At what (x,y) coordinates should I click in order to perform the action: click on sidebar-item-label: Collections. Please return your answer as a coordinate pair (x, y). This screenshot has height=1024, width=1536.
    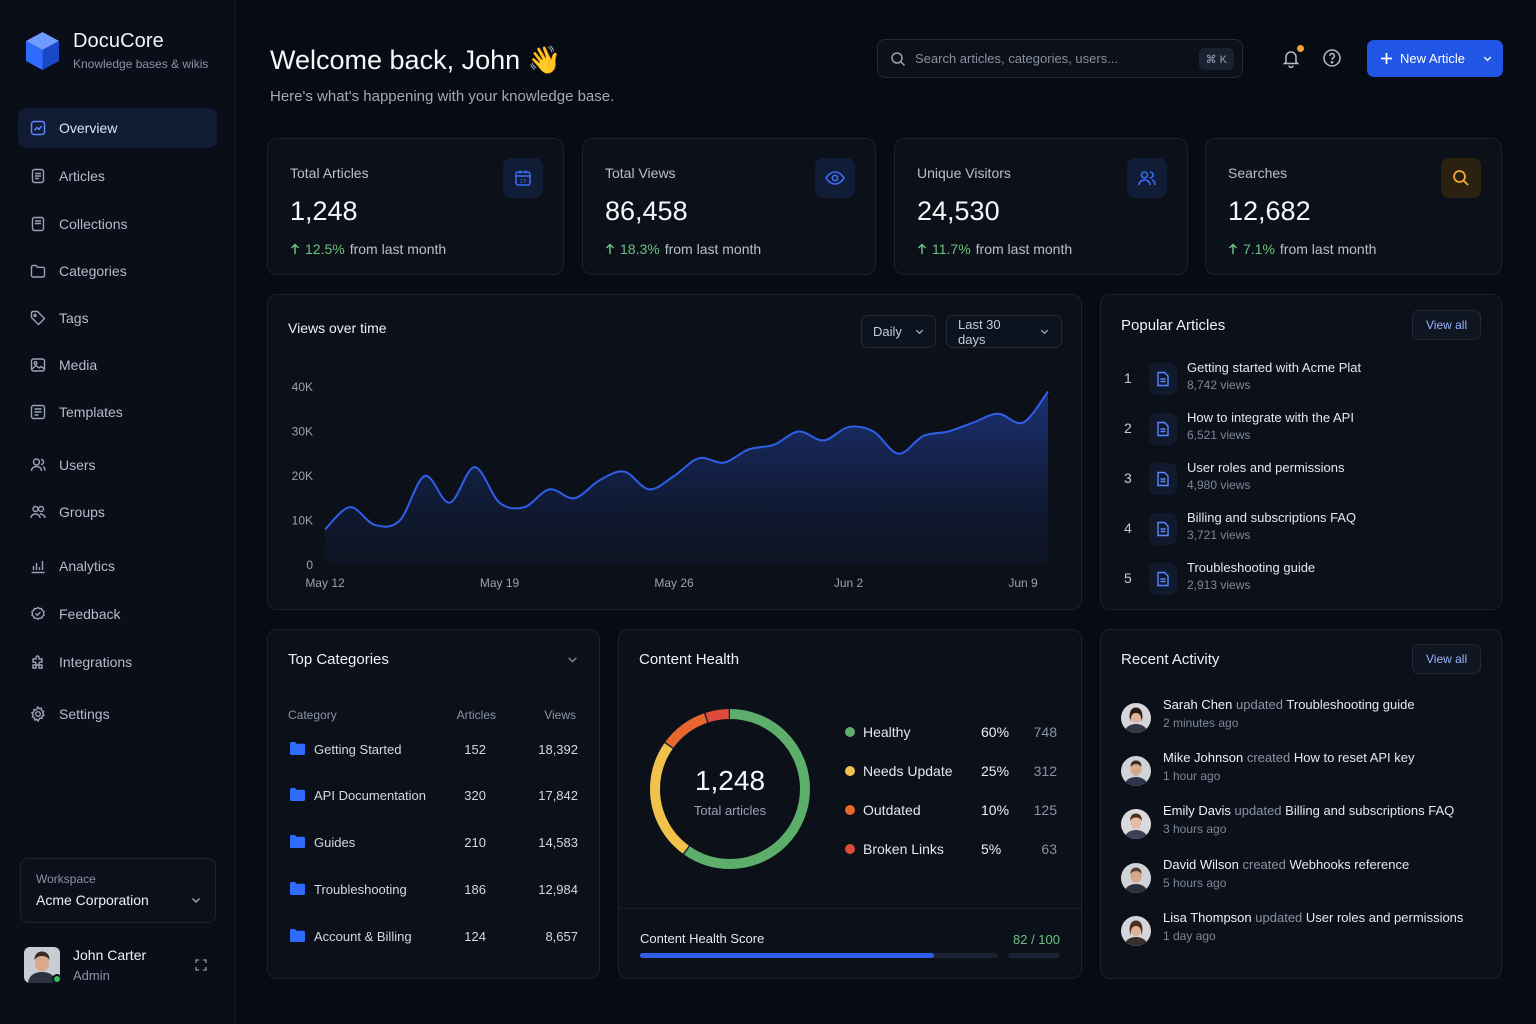
    Looking at the image, I should click on (93, 224).